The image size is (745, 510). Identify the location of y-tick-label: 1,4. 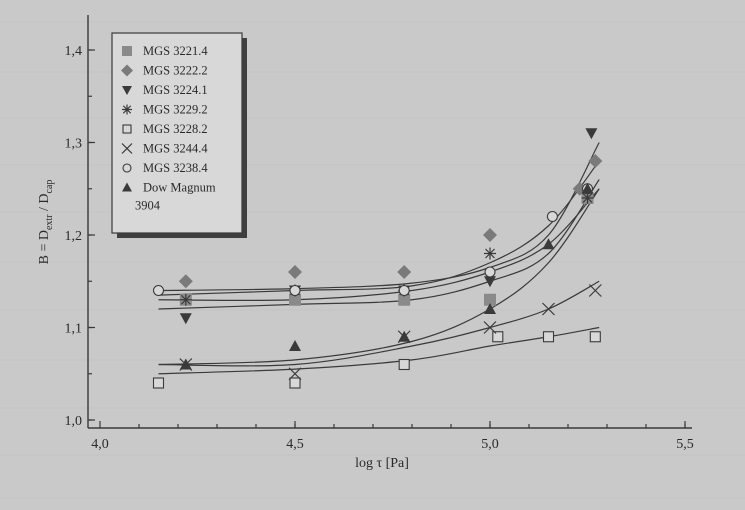
(74, 51).